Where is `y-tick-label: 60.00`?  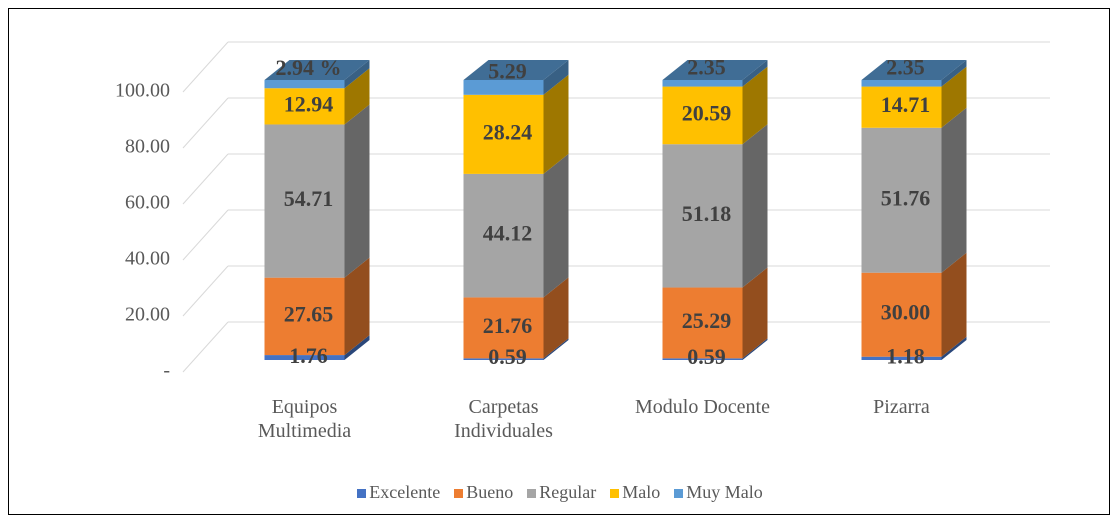
y-tick-label: 60.00 is located at coordinates (147, 203).